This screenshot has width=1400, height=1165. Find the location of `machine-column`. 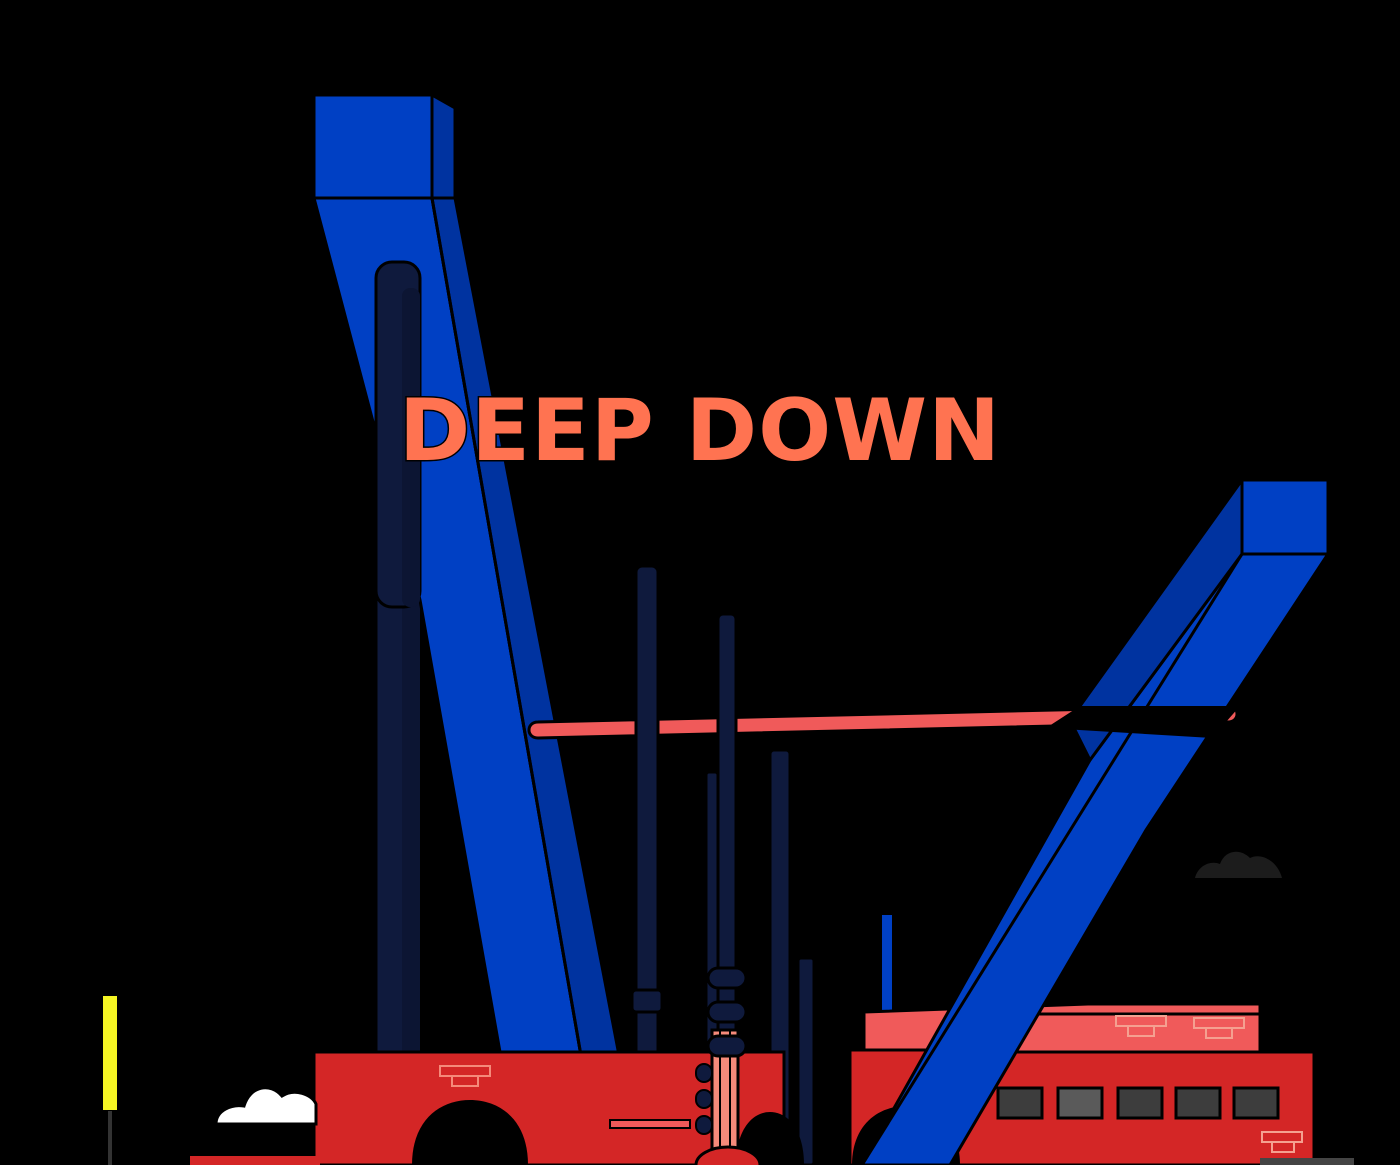

machine-column is located at coordinates (728, 1065).